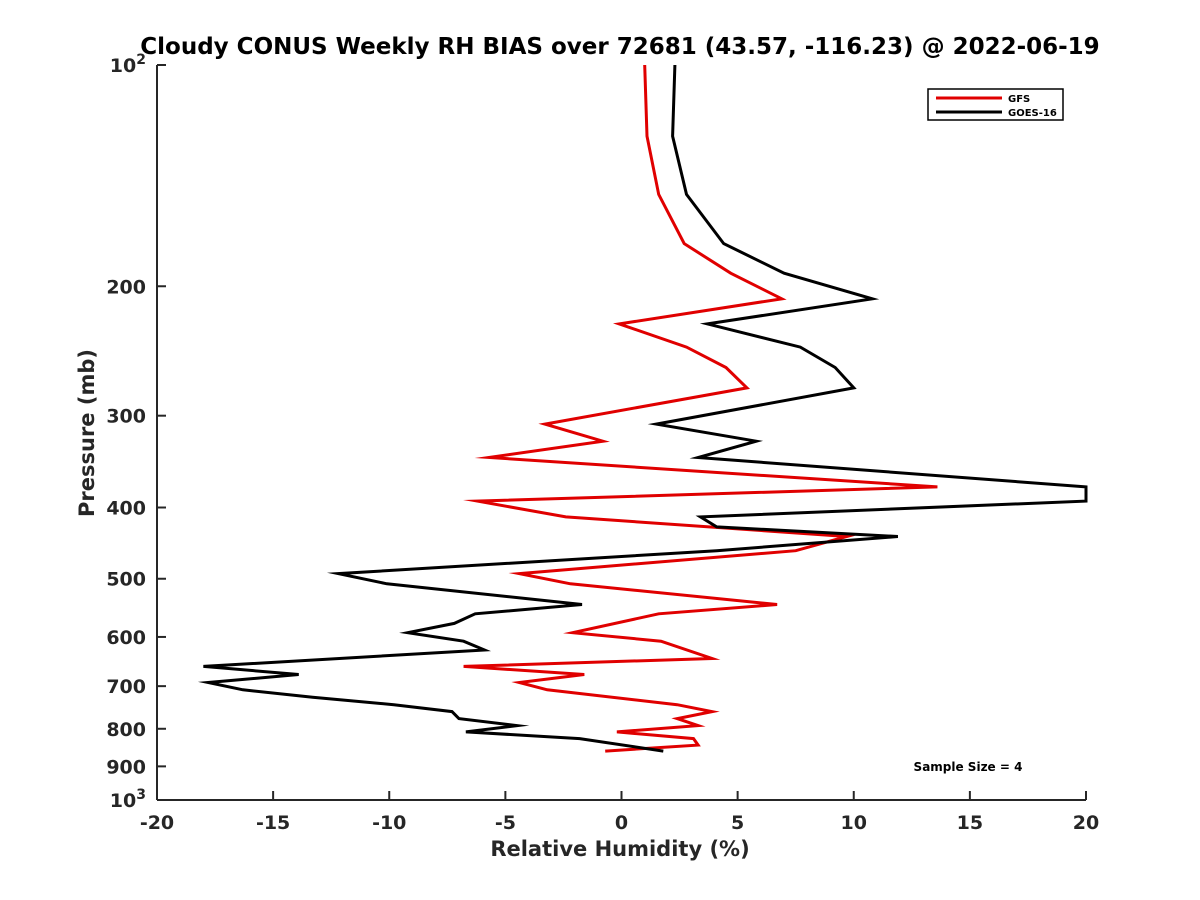 The height and width of the screenshot is (900, 1200). What do you see at coordinates (1086, 823) in the screenshot?
I see `x-tick-label: 20` at bounding box center [1086, 823].